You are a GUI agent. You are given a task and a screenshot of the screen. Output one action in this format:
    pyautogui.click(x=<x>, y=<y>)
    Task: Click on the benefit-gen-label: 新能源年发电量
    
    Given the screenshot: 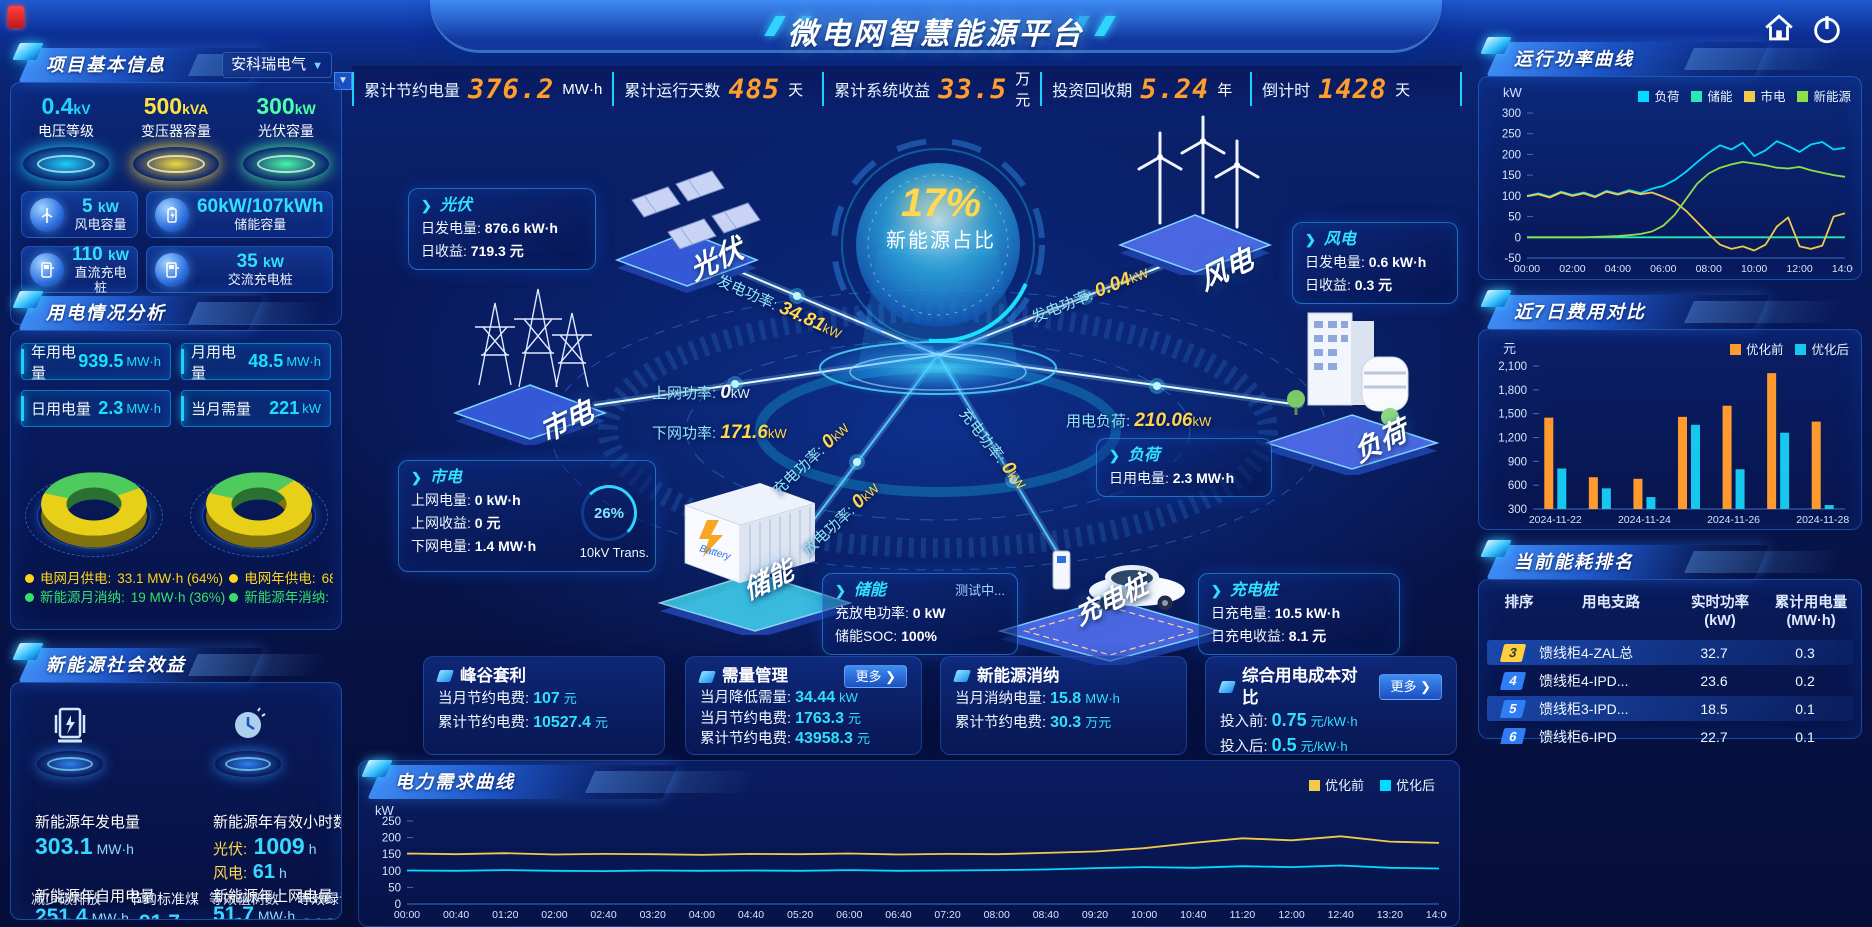 What is the action you would take?
    pyautogui.click(x=88, y=822)
    